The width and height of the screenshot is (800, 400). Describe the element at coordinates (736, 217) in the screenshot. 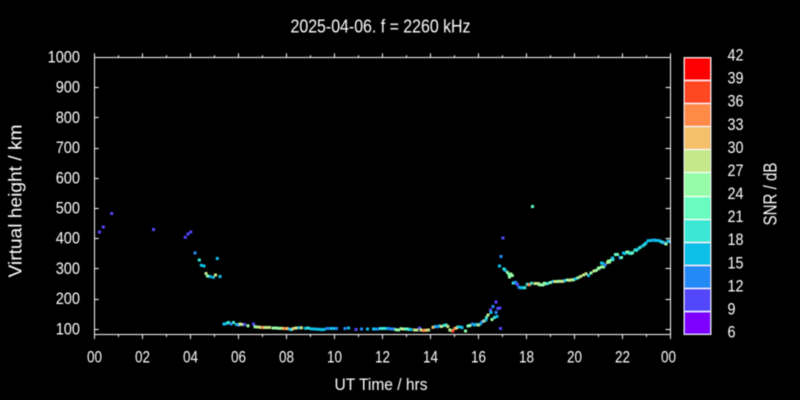

I see `svg-text: 21` at that location.